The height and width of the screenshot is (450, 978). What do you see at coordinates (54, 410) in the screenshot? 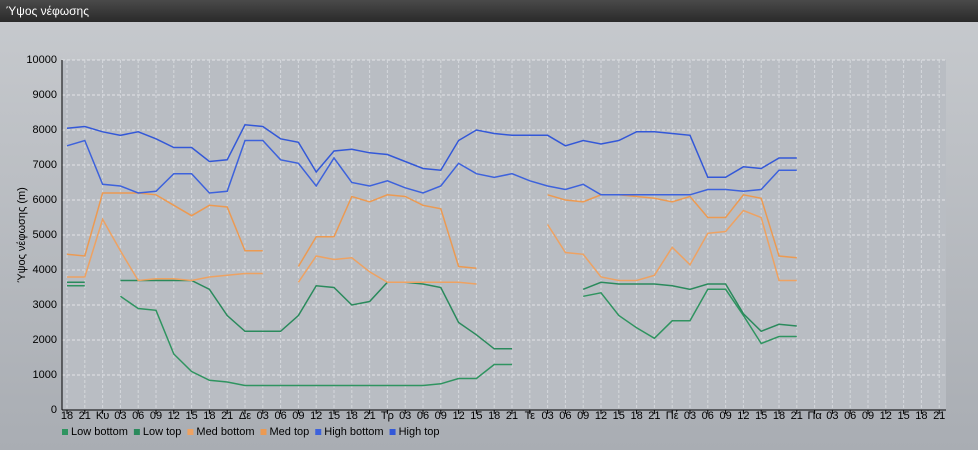
I see `y-tick-label: 0` at bounding box center [54, 410].